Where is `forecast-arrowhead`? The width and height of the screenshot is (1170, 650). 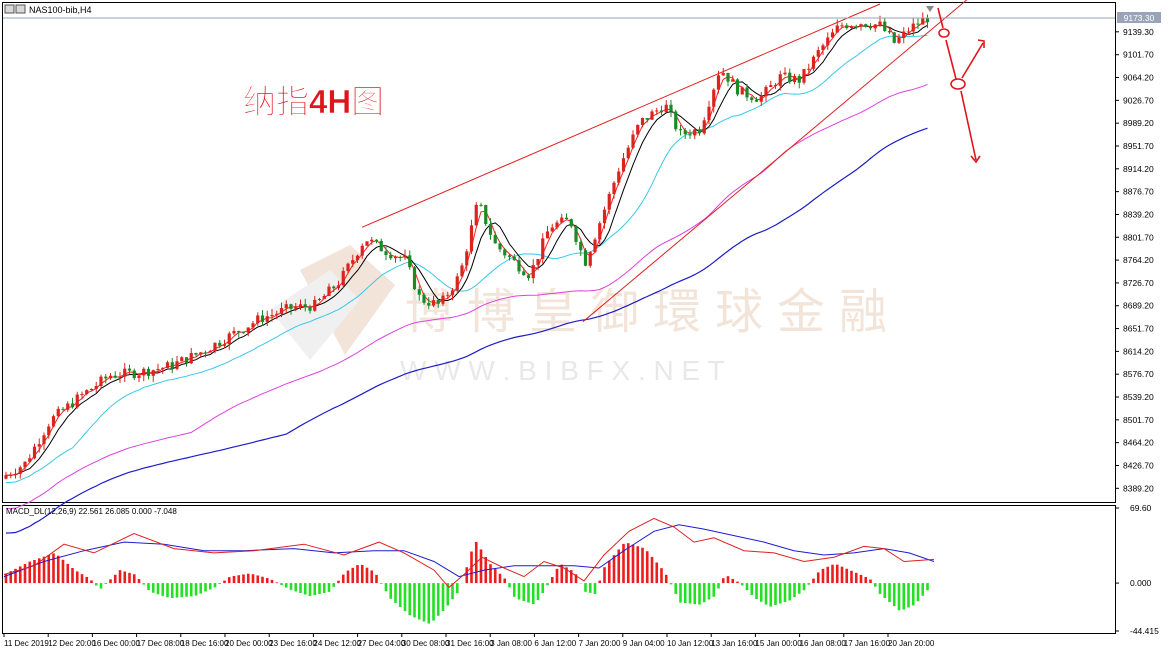
forecast-arrowhead is located at coordinates (975, 159).